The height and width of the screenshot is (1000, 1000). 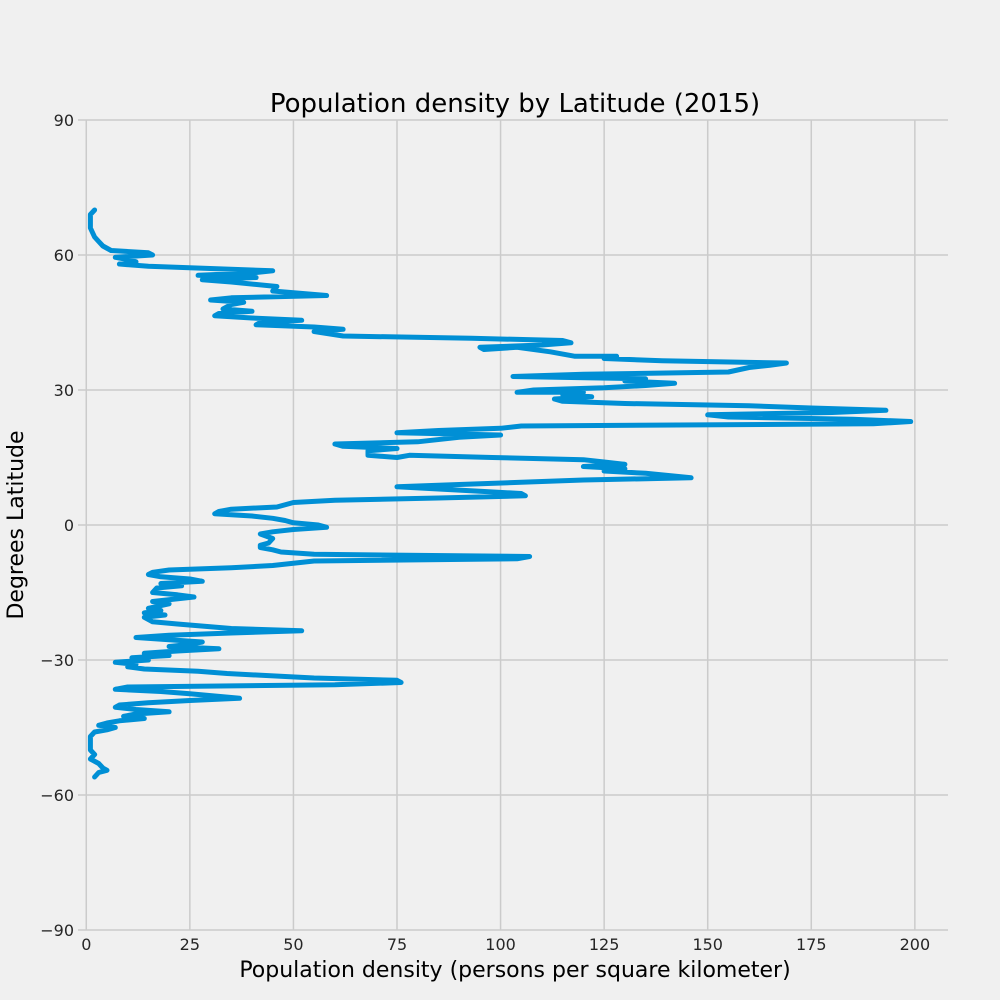 What do you see at coordinates (811, 944) in the screenshot?
I see `x-tick-label: 175` at bounding box center [811, 944].